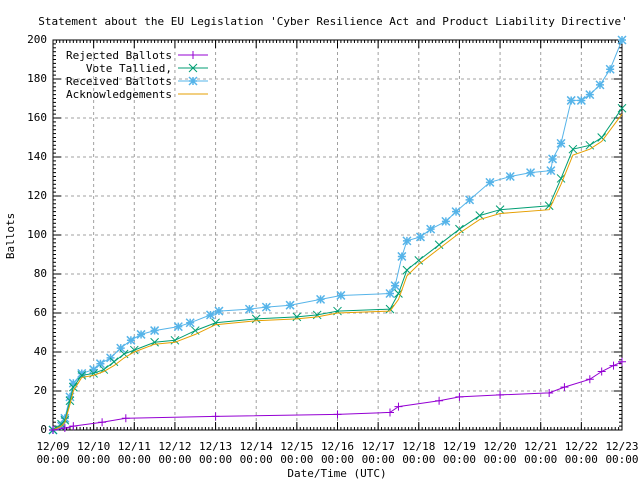 The image size is (640, 480). I want to click on x-tick-label: 12/20, so click(500, 446).